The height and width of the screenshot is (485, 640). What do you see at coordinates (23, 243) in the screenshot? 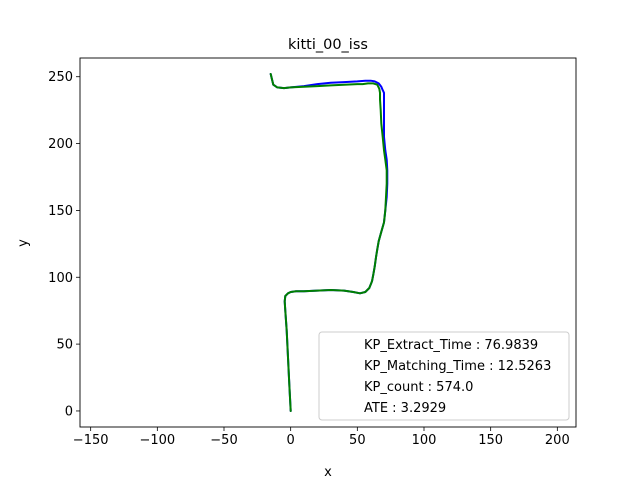
I see `y-axis-label: y` at bounding box center [23, 243].